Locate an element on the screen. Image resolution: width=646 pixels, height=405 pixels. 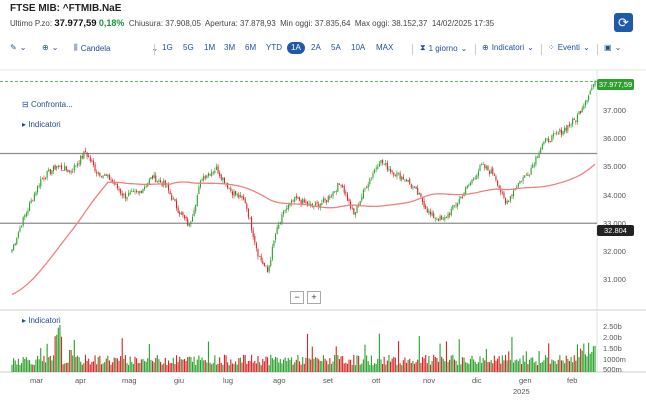
range-max: MAX is located at coordinates (385, 47).